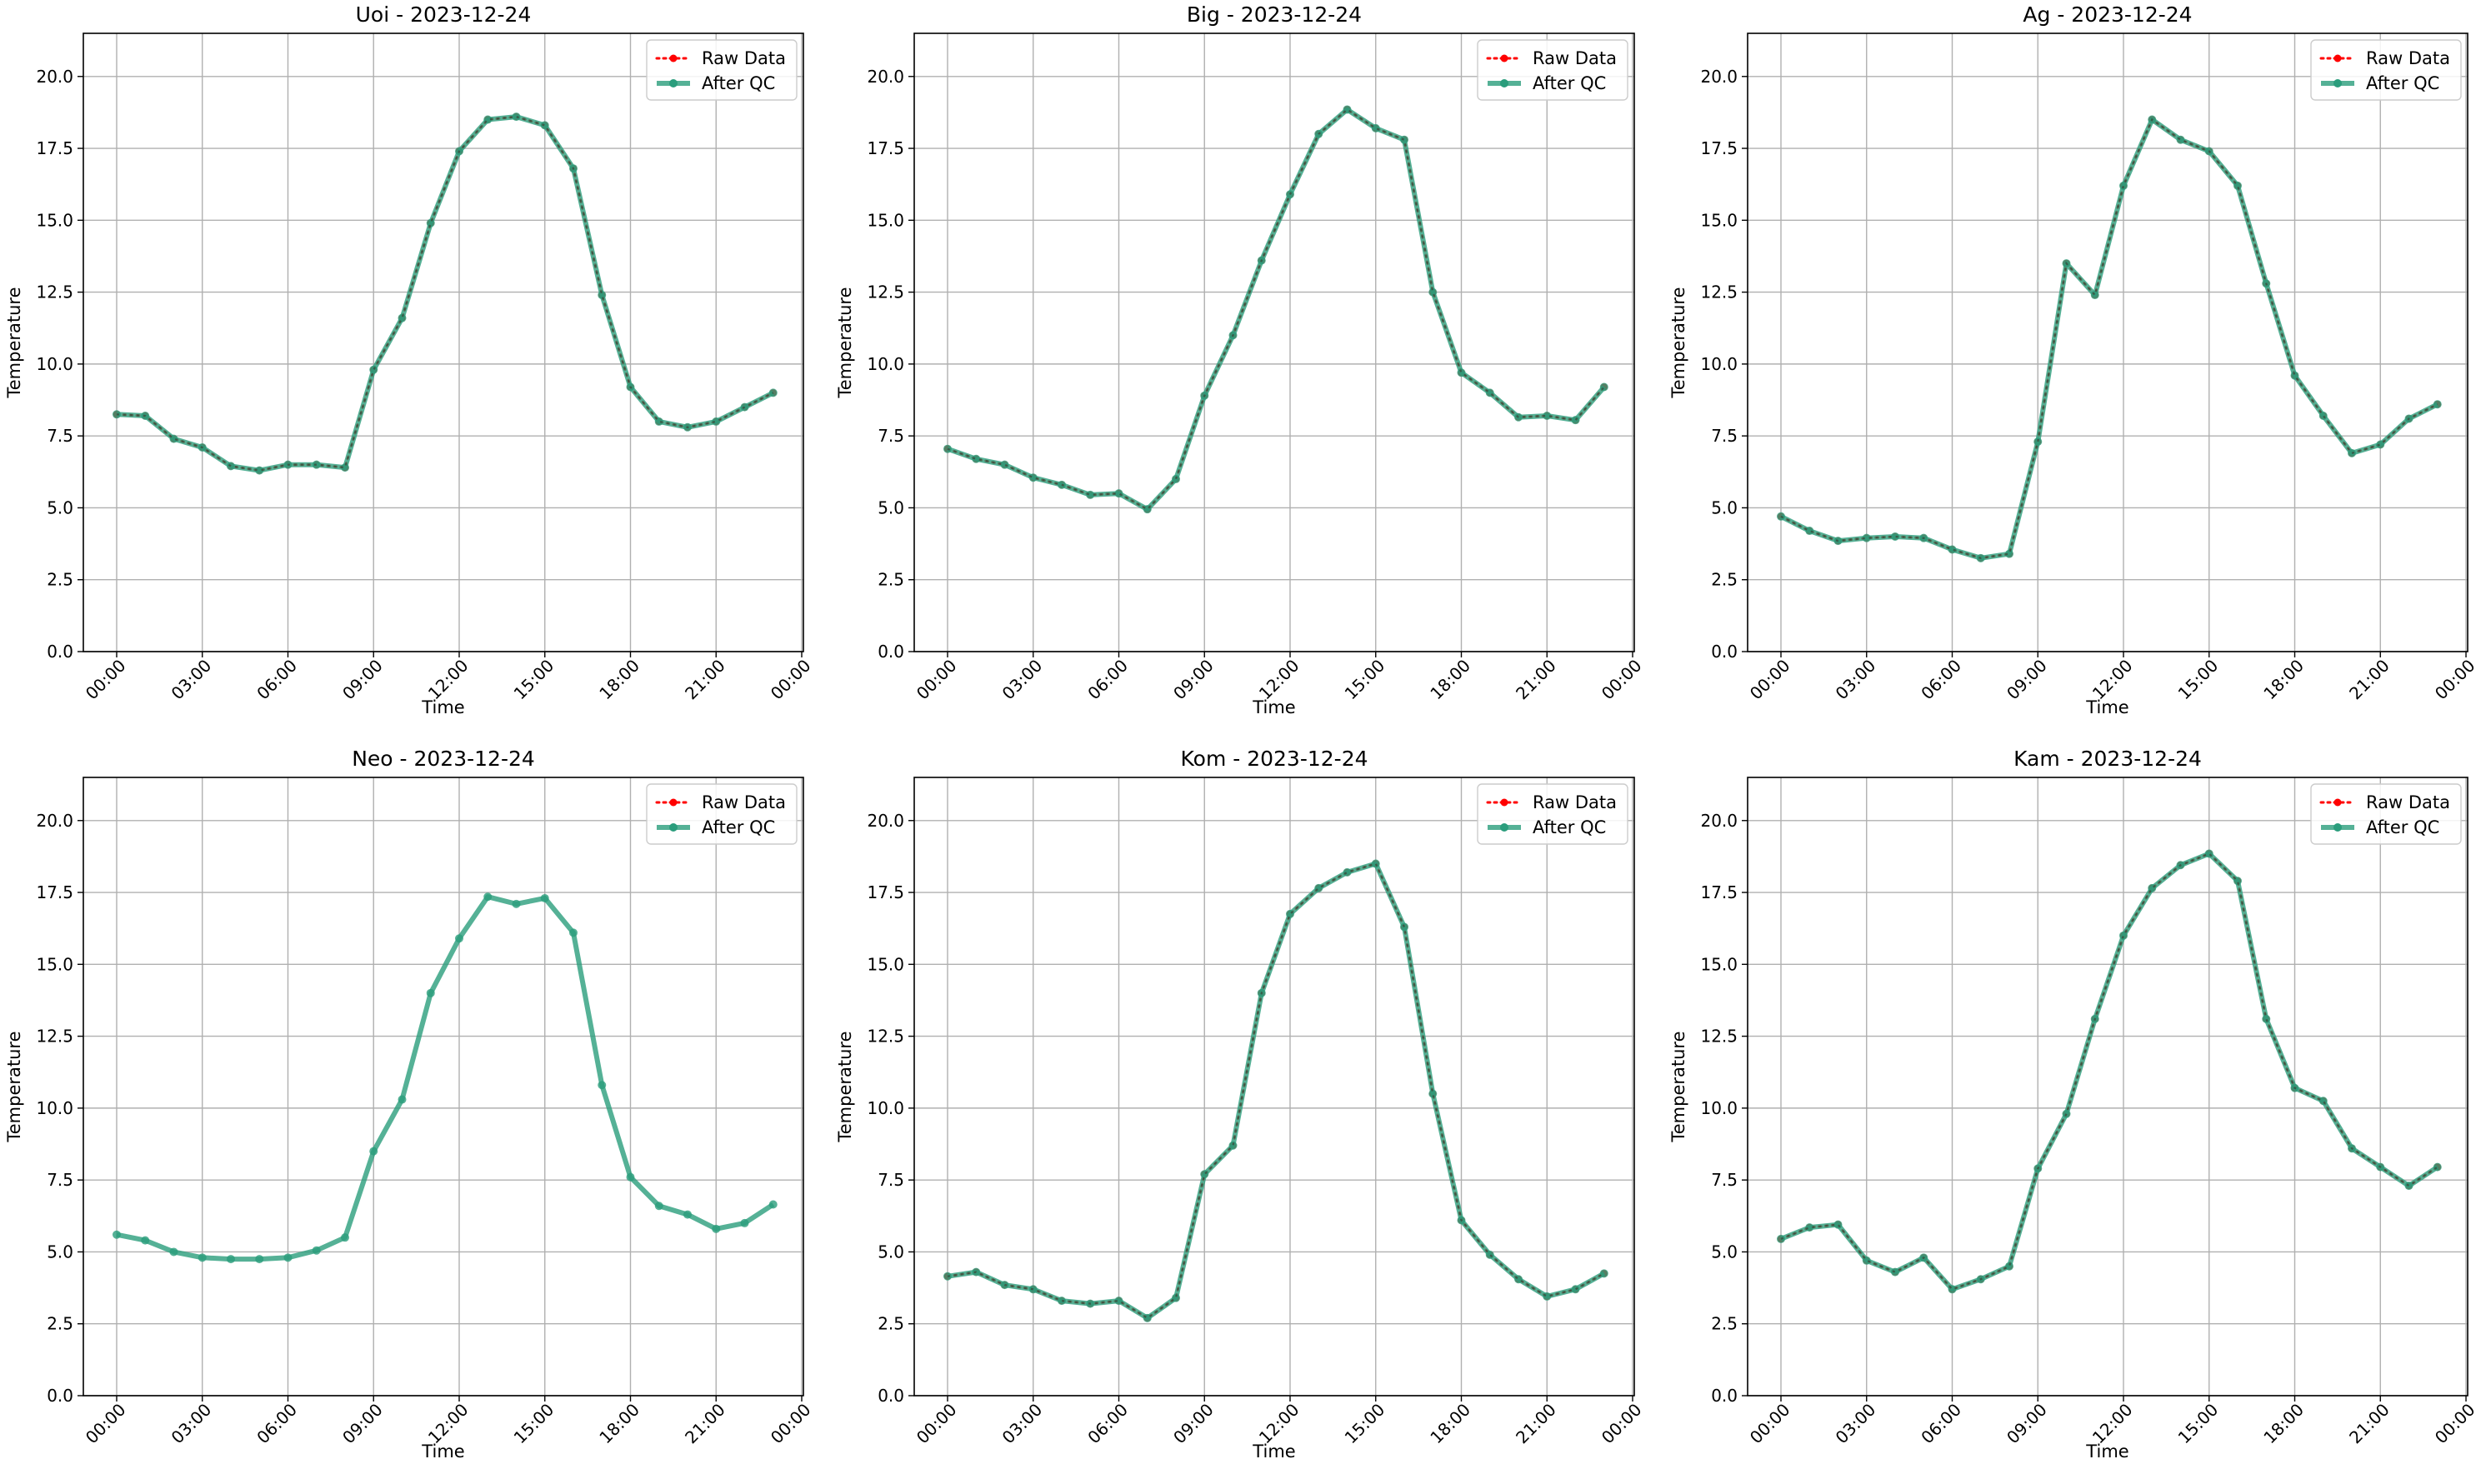 This screenshot has height=1484, width=2486. What do you see at coordinates (60, 1396) in the screenshot?
I see `y-tick-label: 0.0` at bounding box center [60, 1396].